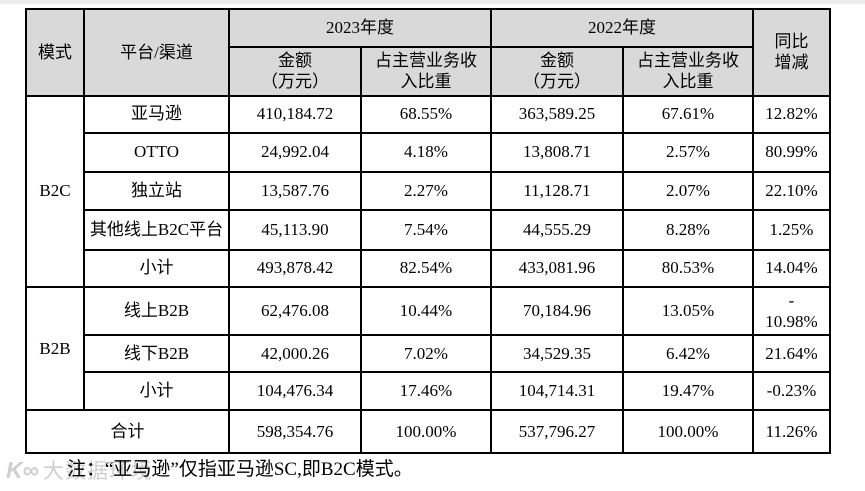 The height and width of the screenshot is (491, 865). I want to click on footnote: 注：“亚马逊”仅指亚马逊SC,即B2C模式。, so click(240, 469).